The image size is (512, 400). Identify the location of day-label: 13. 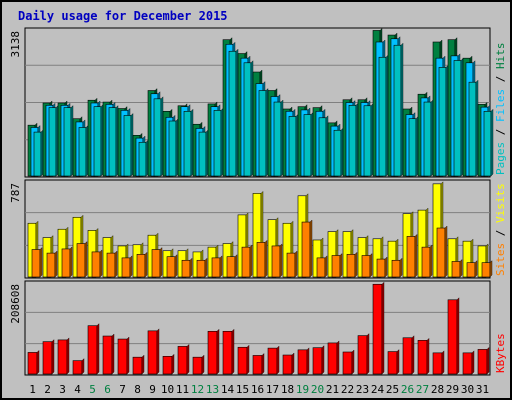
(212, 389).